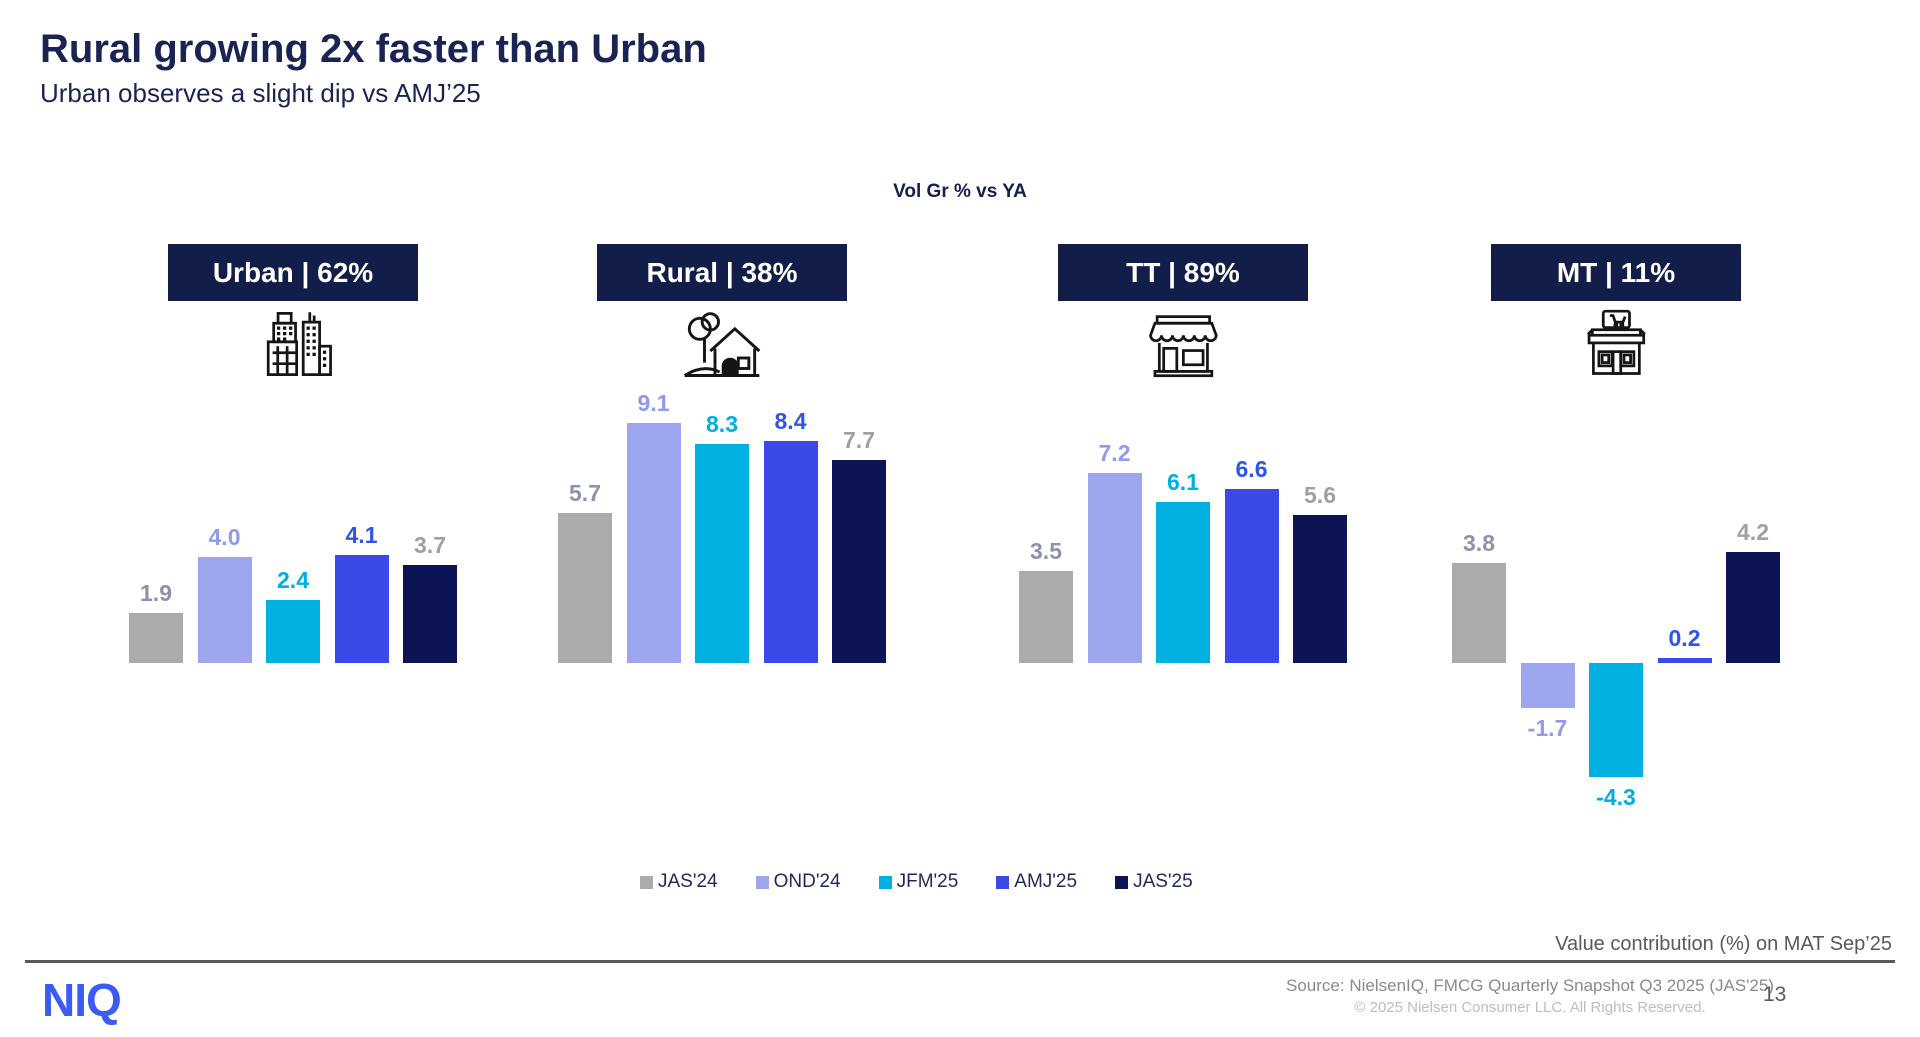  What do you see at coordinates (807, 881) in the screenshot?
I see `legend-label: OND'24` at bounding box center [807, 881].